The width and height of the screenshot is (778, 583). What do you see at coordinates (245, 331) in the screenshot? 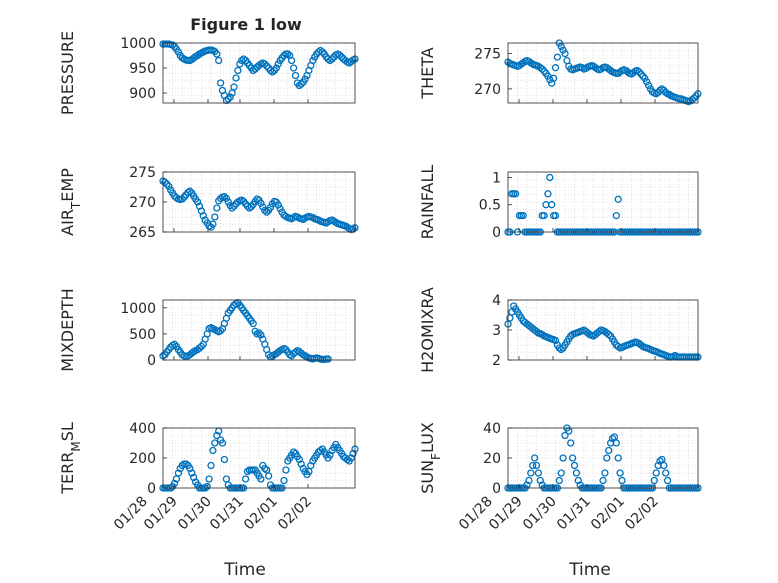
I see `mixdepth-series` at bounding box center [245, 331].